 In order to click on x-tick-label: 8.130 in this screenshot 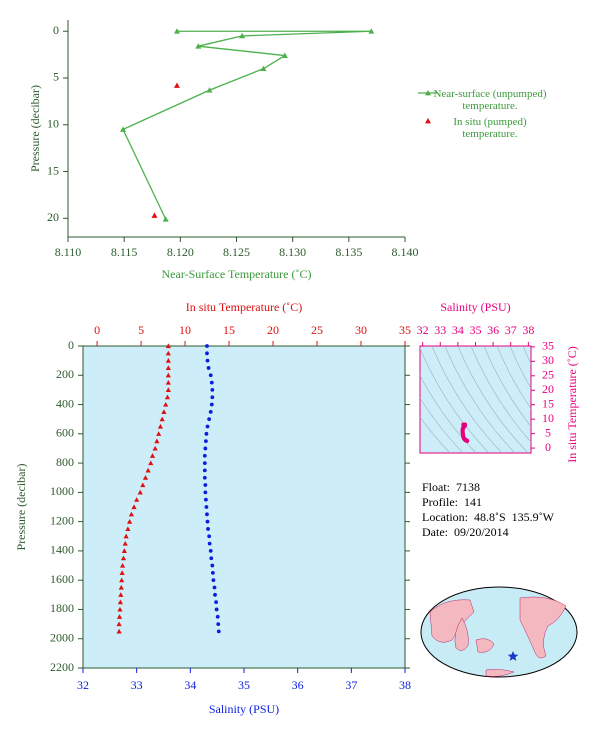, I will do `click(292, 252)`.